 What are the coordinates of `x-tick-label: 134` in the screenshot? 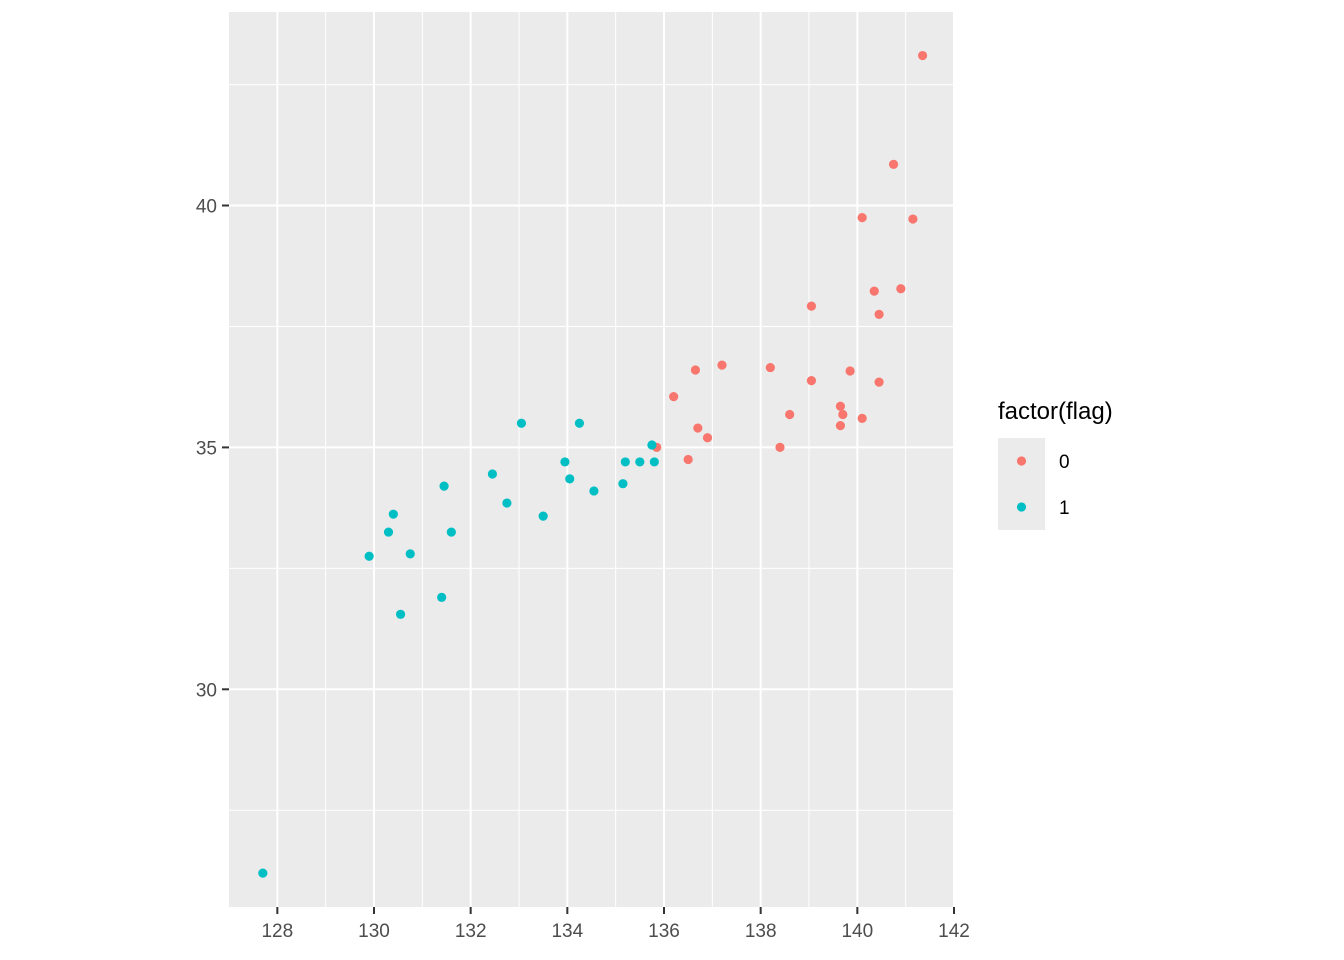 It's located at (567, 931).